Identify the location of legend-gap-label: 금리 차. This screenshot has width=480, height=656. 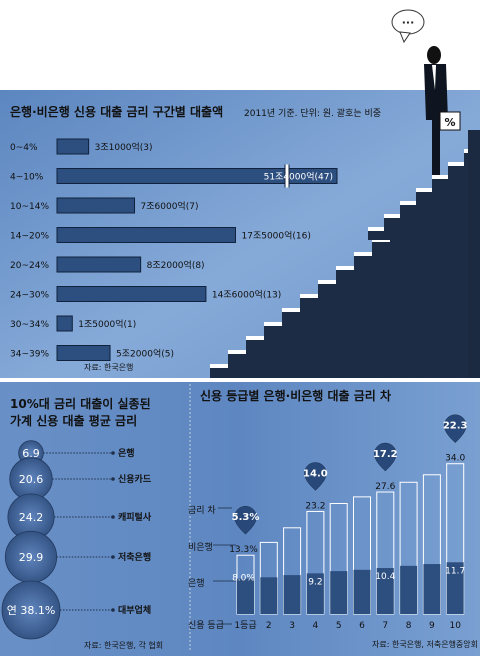
(202, 510).